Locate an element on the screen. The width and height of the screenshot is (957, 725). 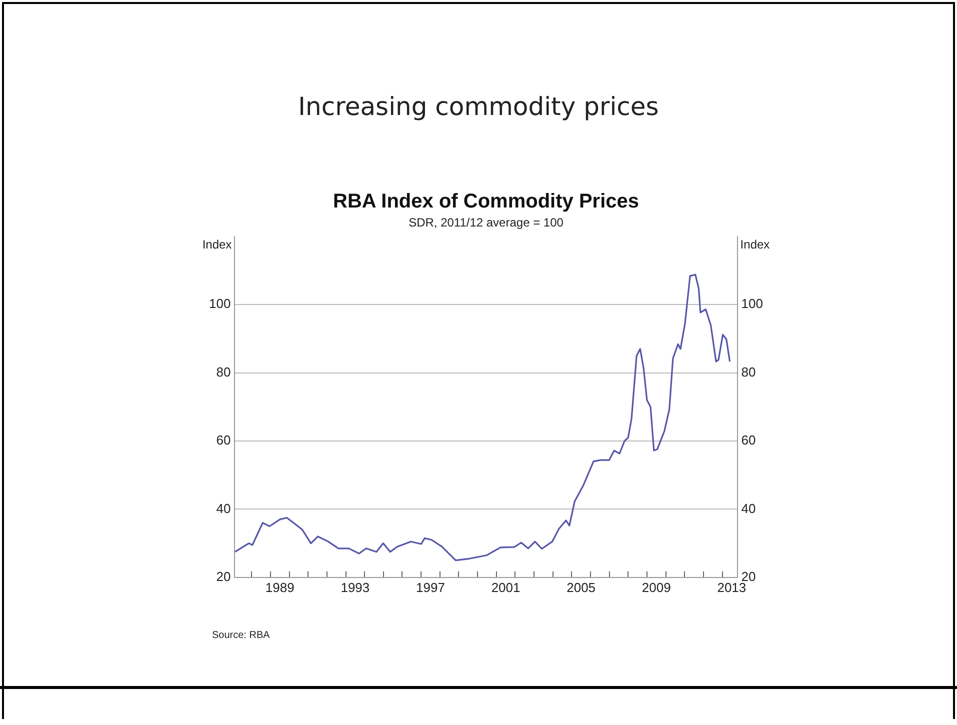
y-tick-label: 20 is located at coordinates (223, 576).